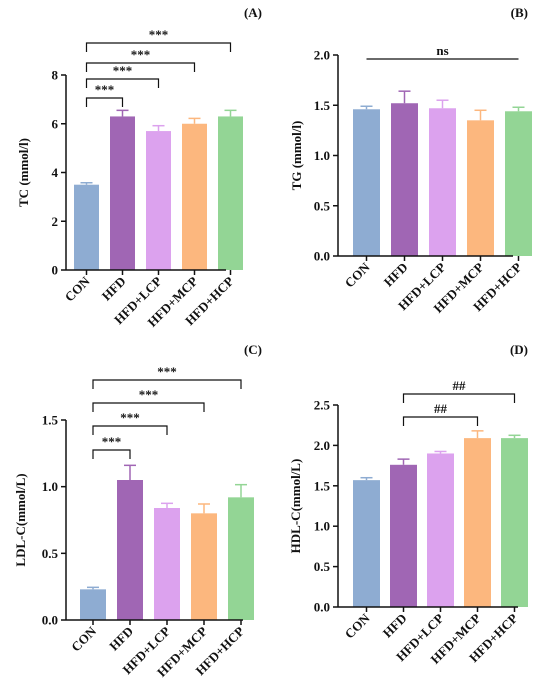 This screenshot has width=550, height=694. I want to click on y-axis-title: TC (mmol/l), so click(23, 172).